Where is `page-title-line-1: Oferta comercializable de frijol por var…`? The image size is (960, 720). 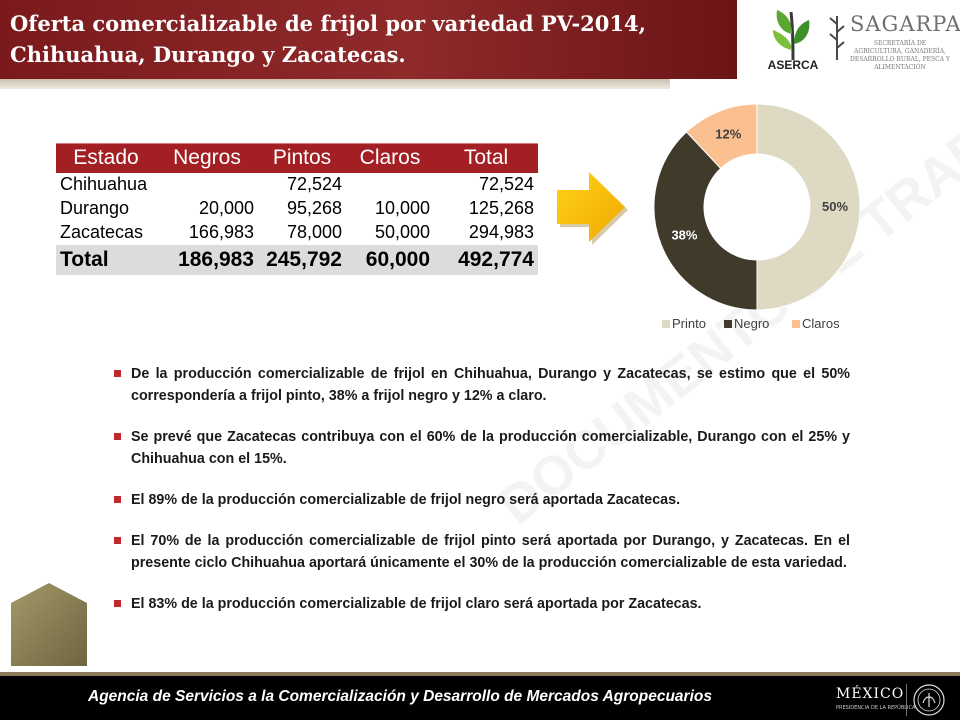
page-title-line-1: Oferta comercializable de frijol por var… is located at coordinates (328, 23).